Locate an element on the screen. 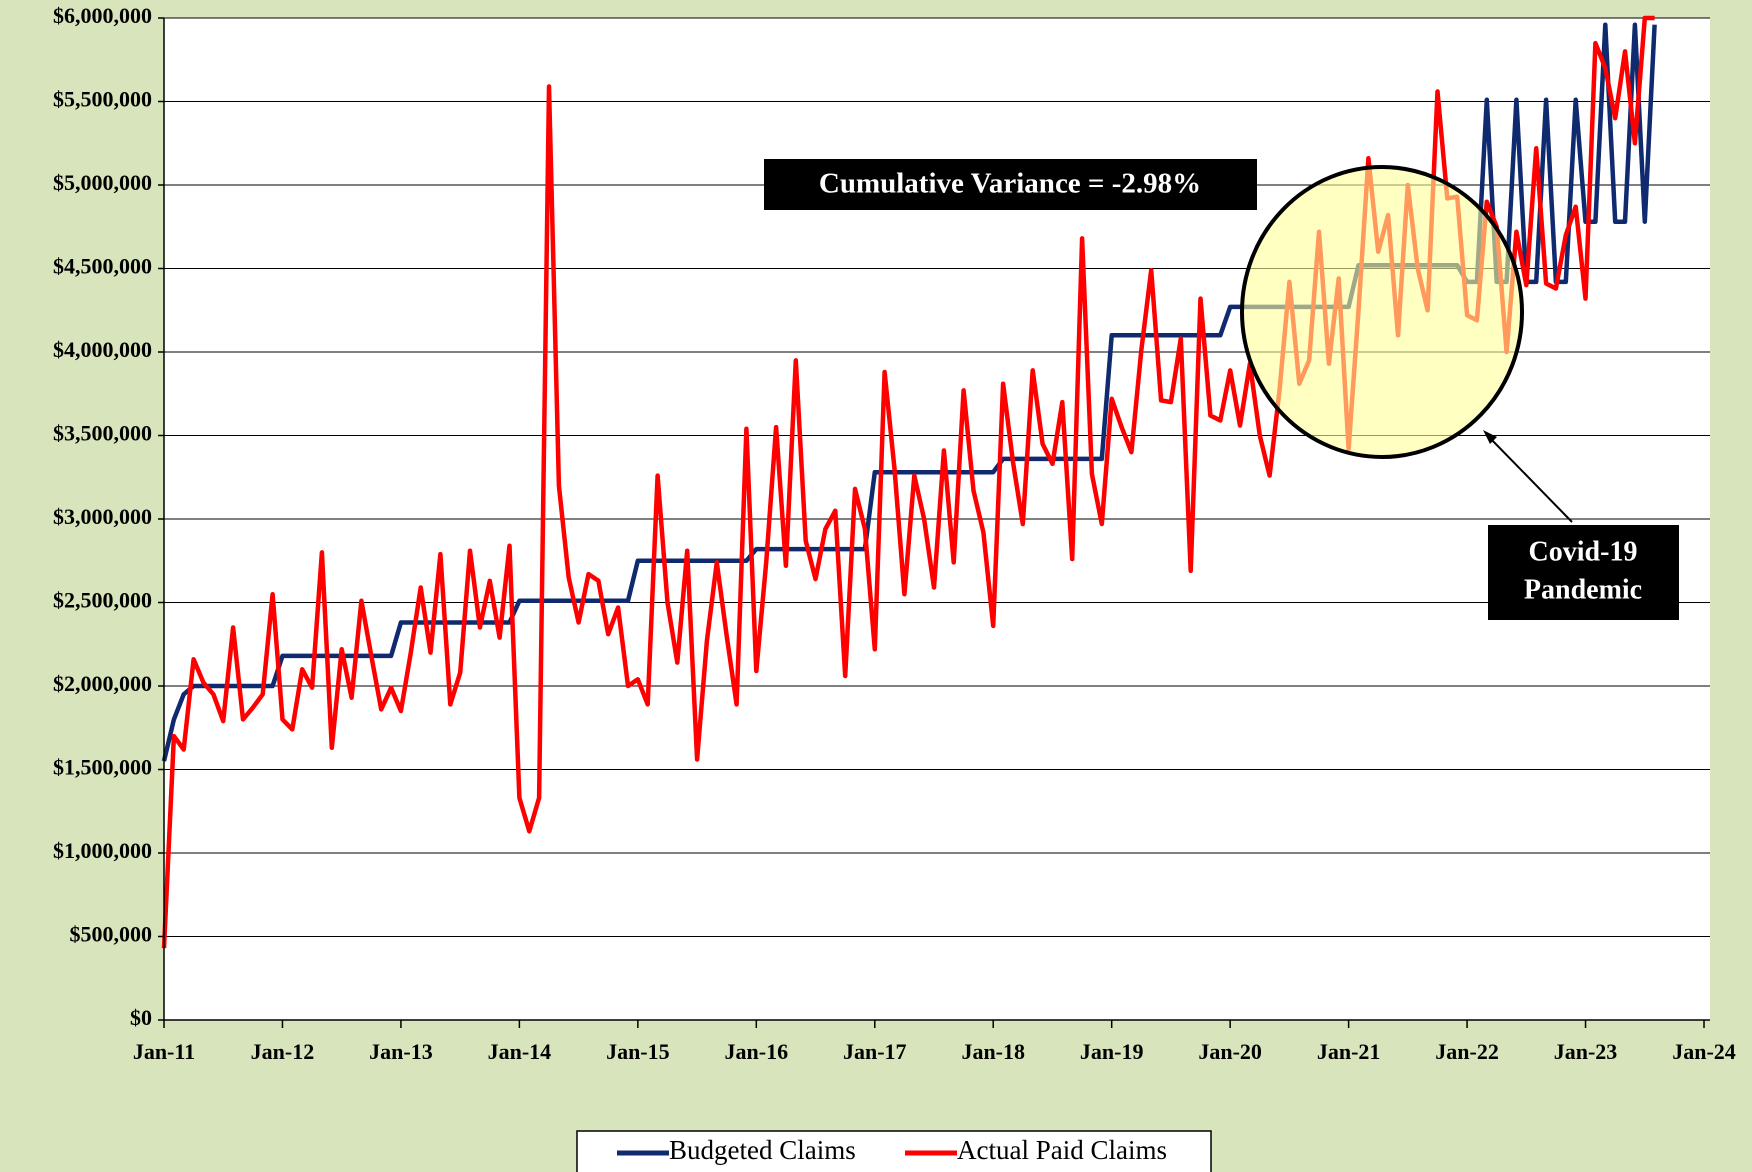  covid-circle is located at coordinates (1382, 312).